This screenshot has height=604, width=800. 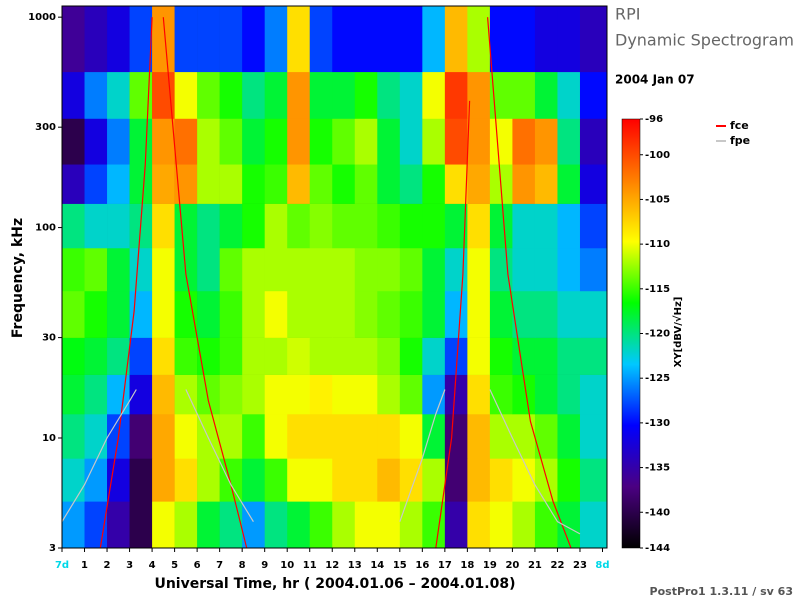 What do you see at coordinates (704, 40) in the screenshot?
I see `chart-subtitle: Dynamic Spectrogram` at bounding box center [704, 40].